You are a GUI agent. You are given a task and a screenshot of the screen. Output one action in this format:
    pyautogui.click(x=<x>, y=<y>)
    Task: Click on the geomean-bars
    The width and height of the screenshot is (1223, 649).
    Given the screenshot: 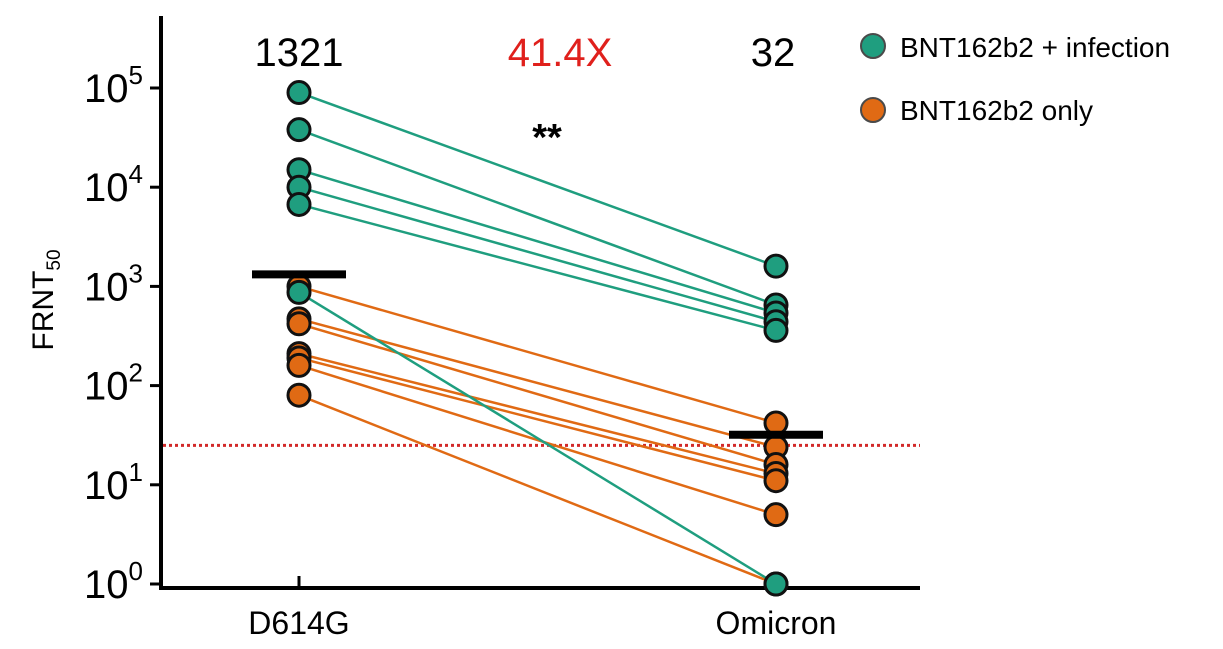 What is the action you would take?
    pyautogui.click(x=537, y=354)
    